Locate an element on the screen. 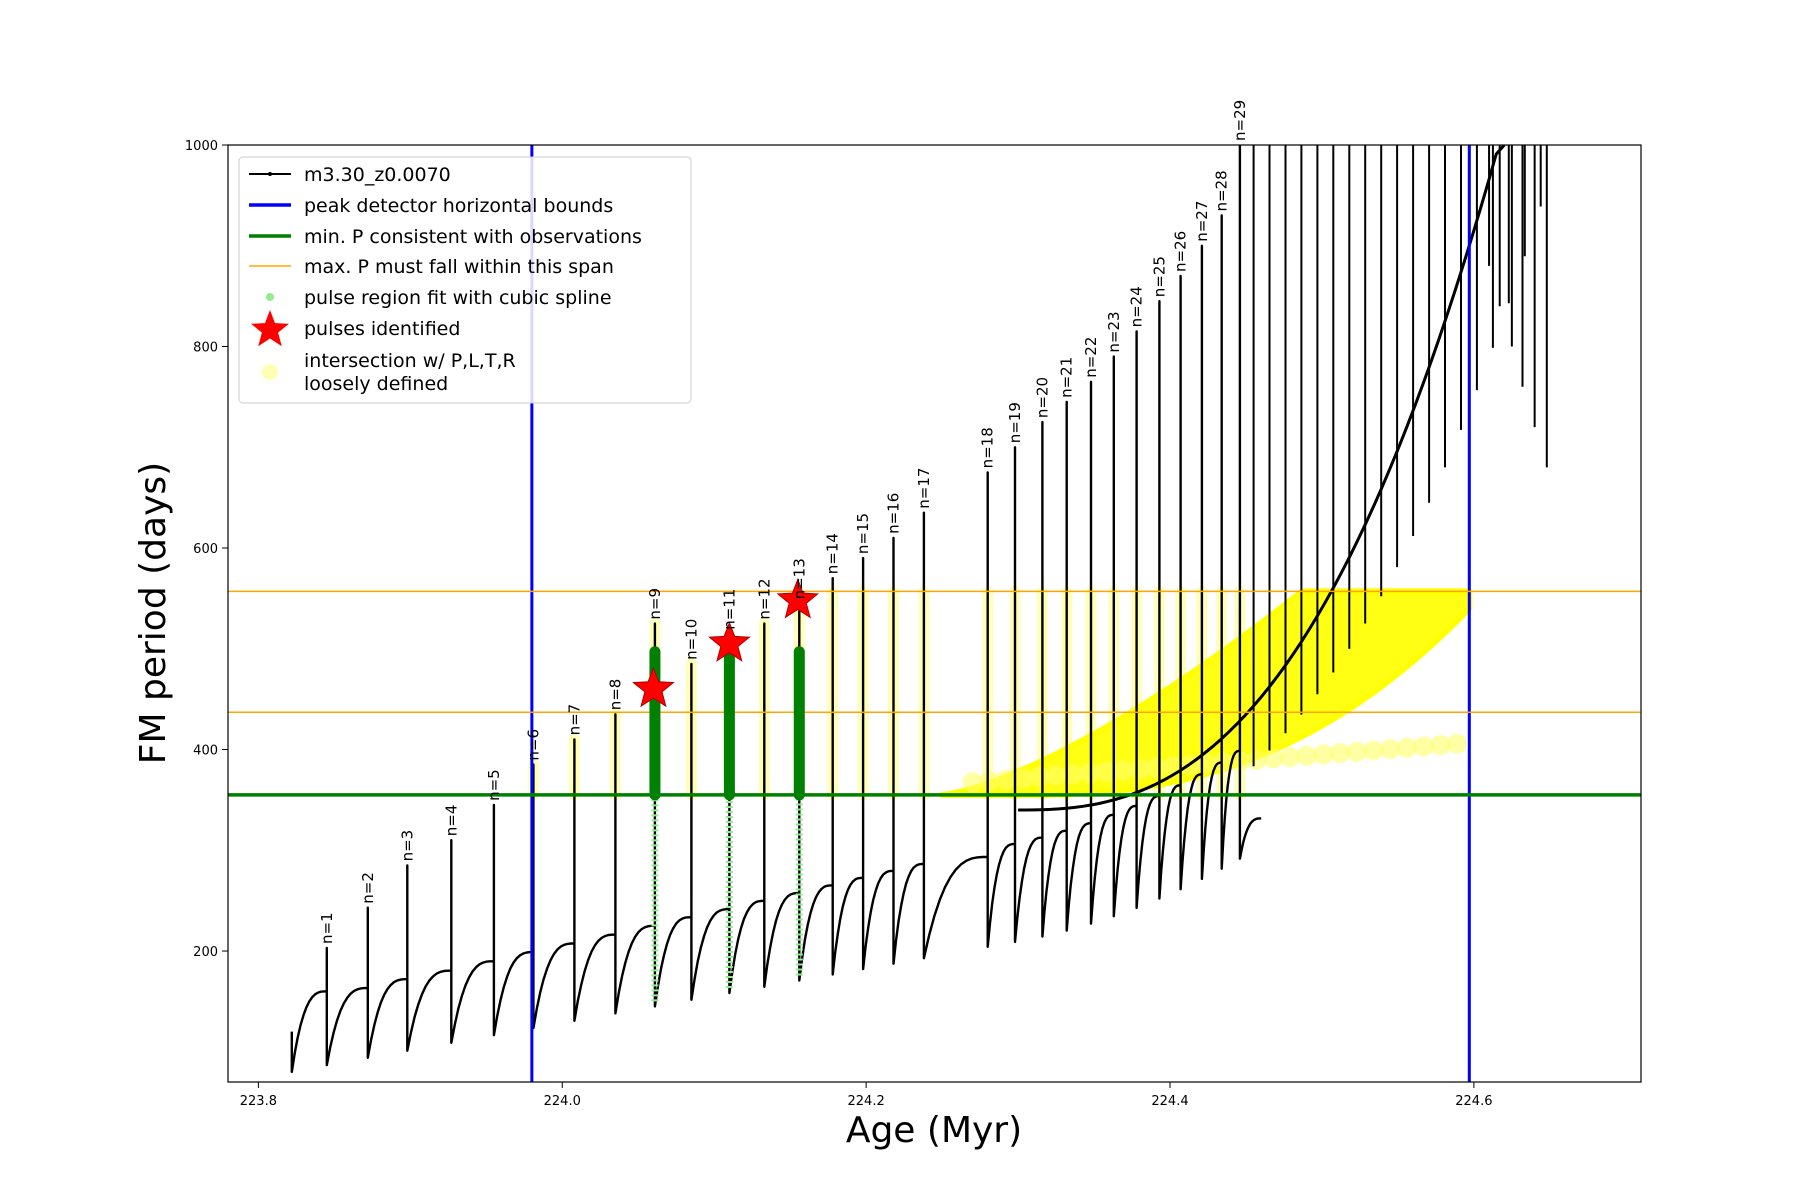 The image size is (1800, 1200). y-tick-label: 200 is located at coordinates (205, 952).